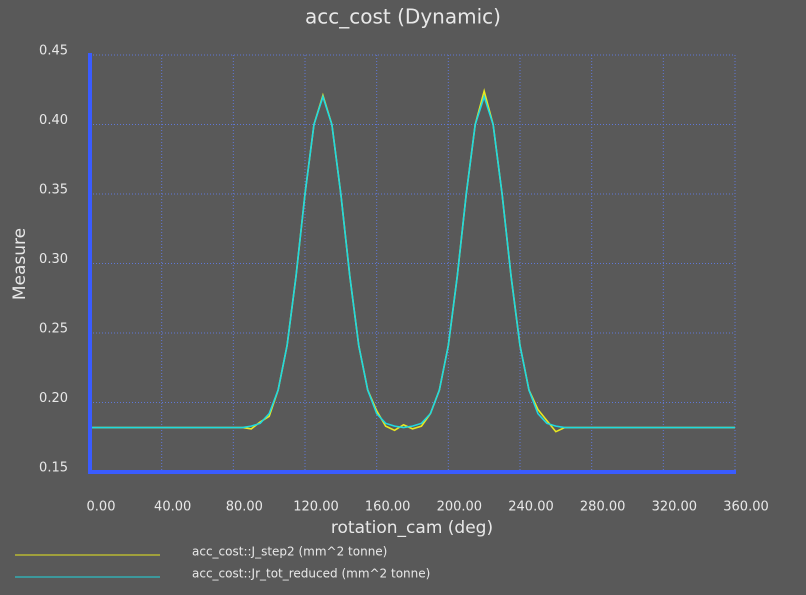 This screenshot has height=595, width=806. What do you see at coordinates (531, 507) in the screenshot?
I see `x-tick-label: 240.00` at bounding box center [531, 507].